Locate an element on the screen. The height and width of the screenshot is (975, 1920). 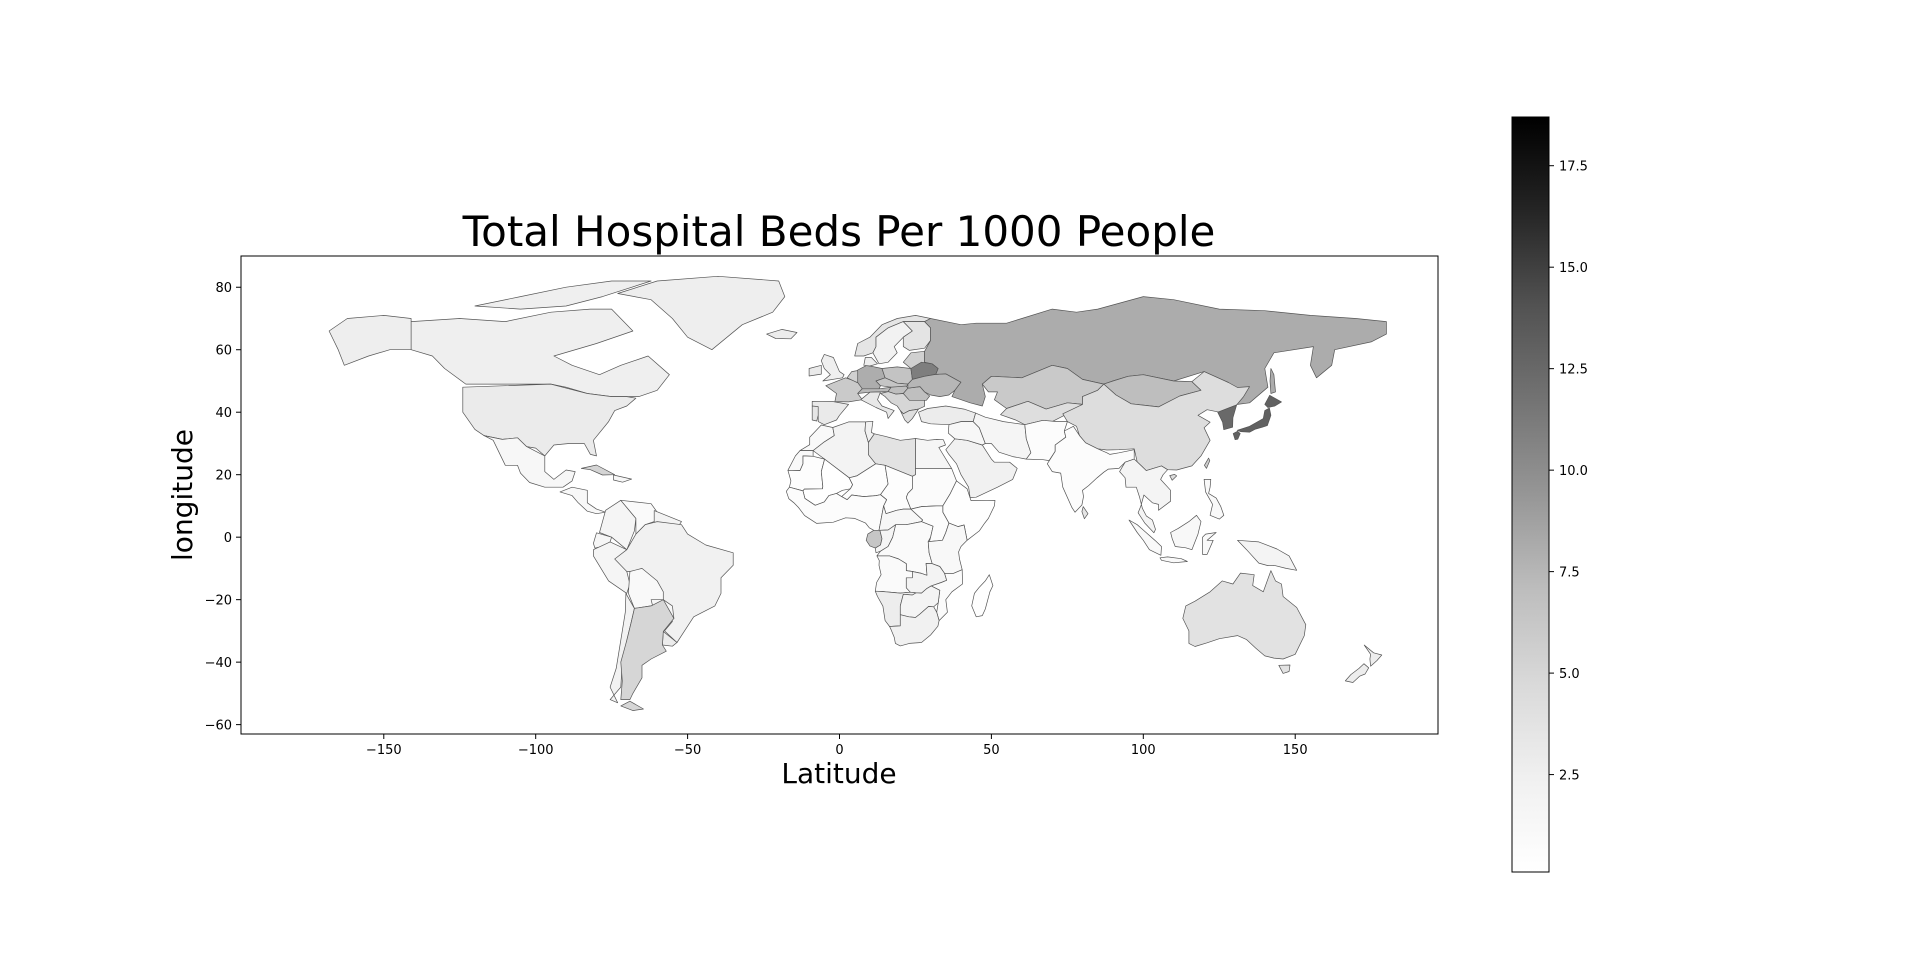
y-tick-label: 20 is located at coordinates (223, 476).